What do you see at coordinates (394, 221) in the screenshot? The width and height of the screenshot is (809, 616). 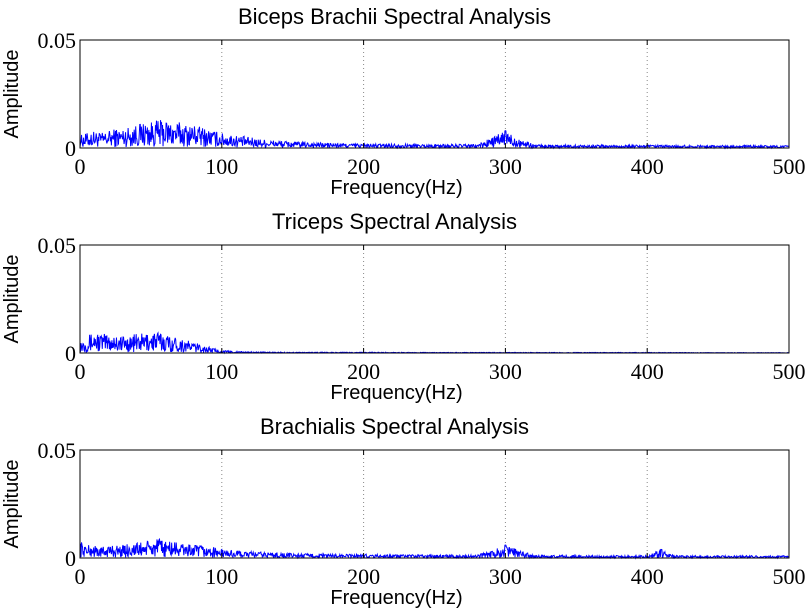 I see `chart-title: Triceps Spectral Analysis` at bounding box center [394, 221].